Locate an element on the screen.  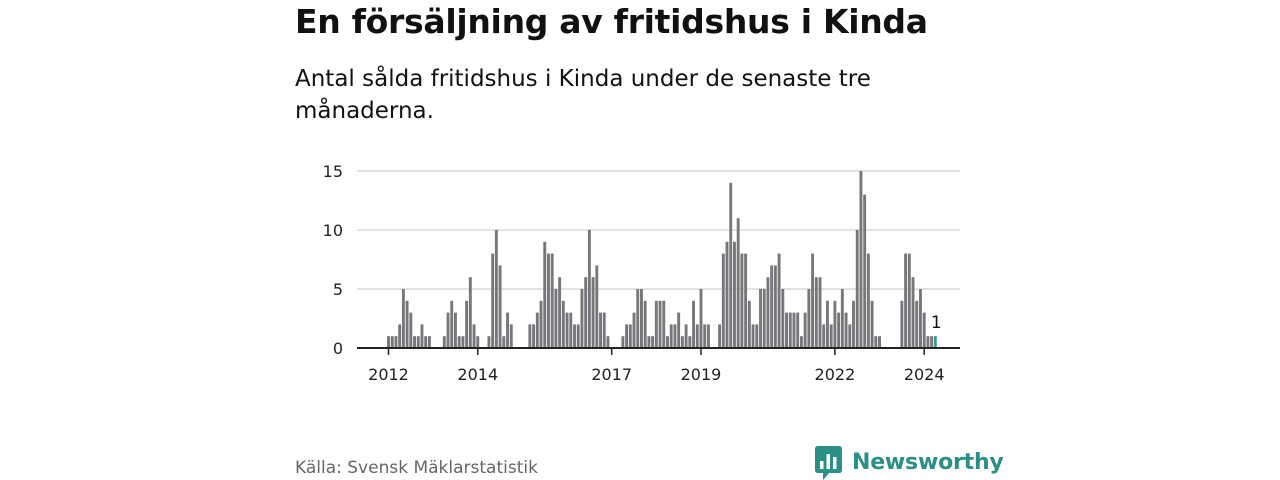
newsworthy-logo: Newsworthy is located at coordinates (909, 463).